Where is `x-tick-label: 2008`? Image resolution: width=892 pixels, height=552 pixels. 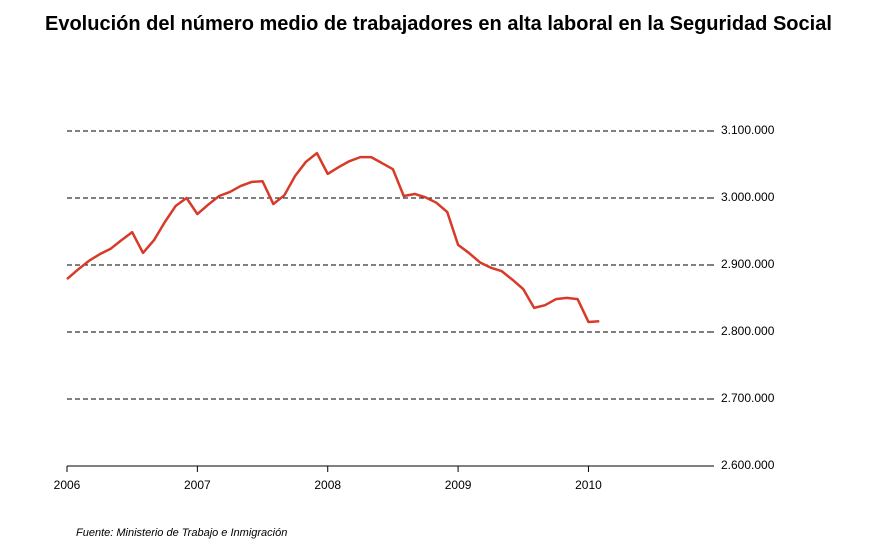
x-tick-label: 2008 is located at coordinates (327, 485).